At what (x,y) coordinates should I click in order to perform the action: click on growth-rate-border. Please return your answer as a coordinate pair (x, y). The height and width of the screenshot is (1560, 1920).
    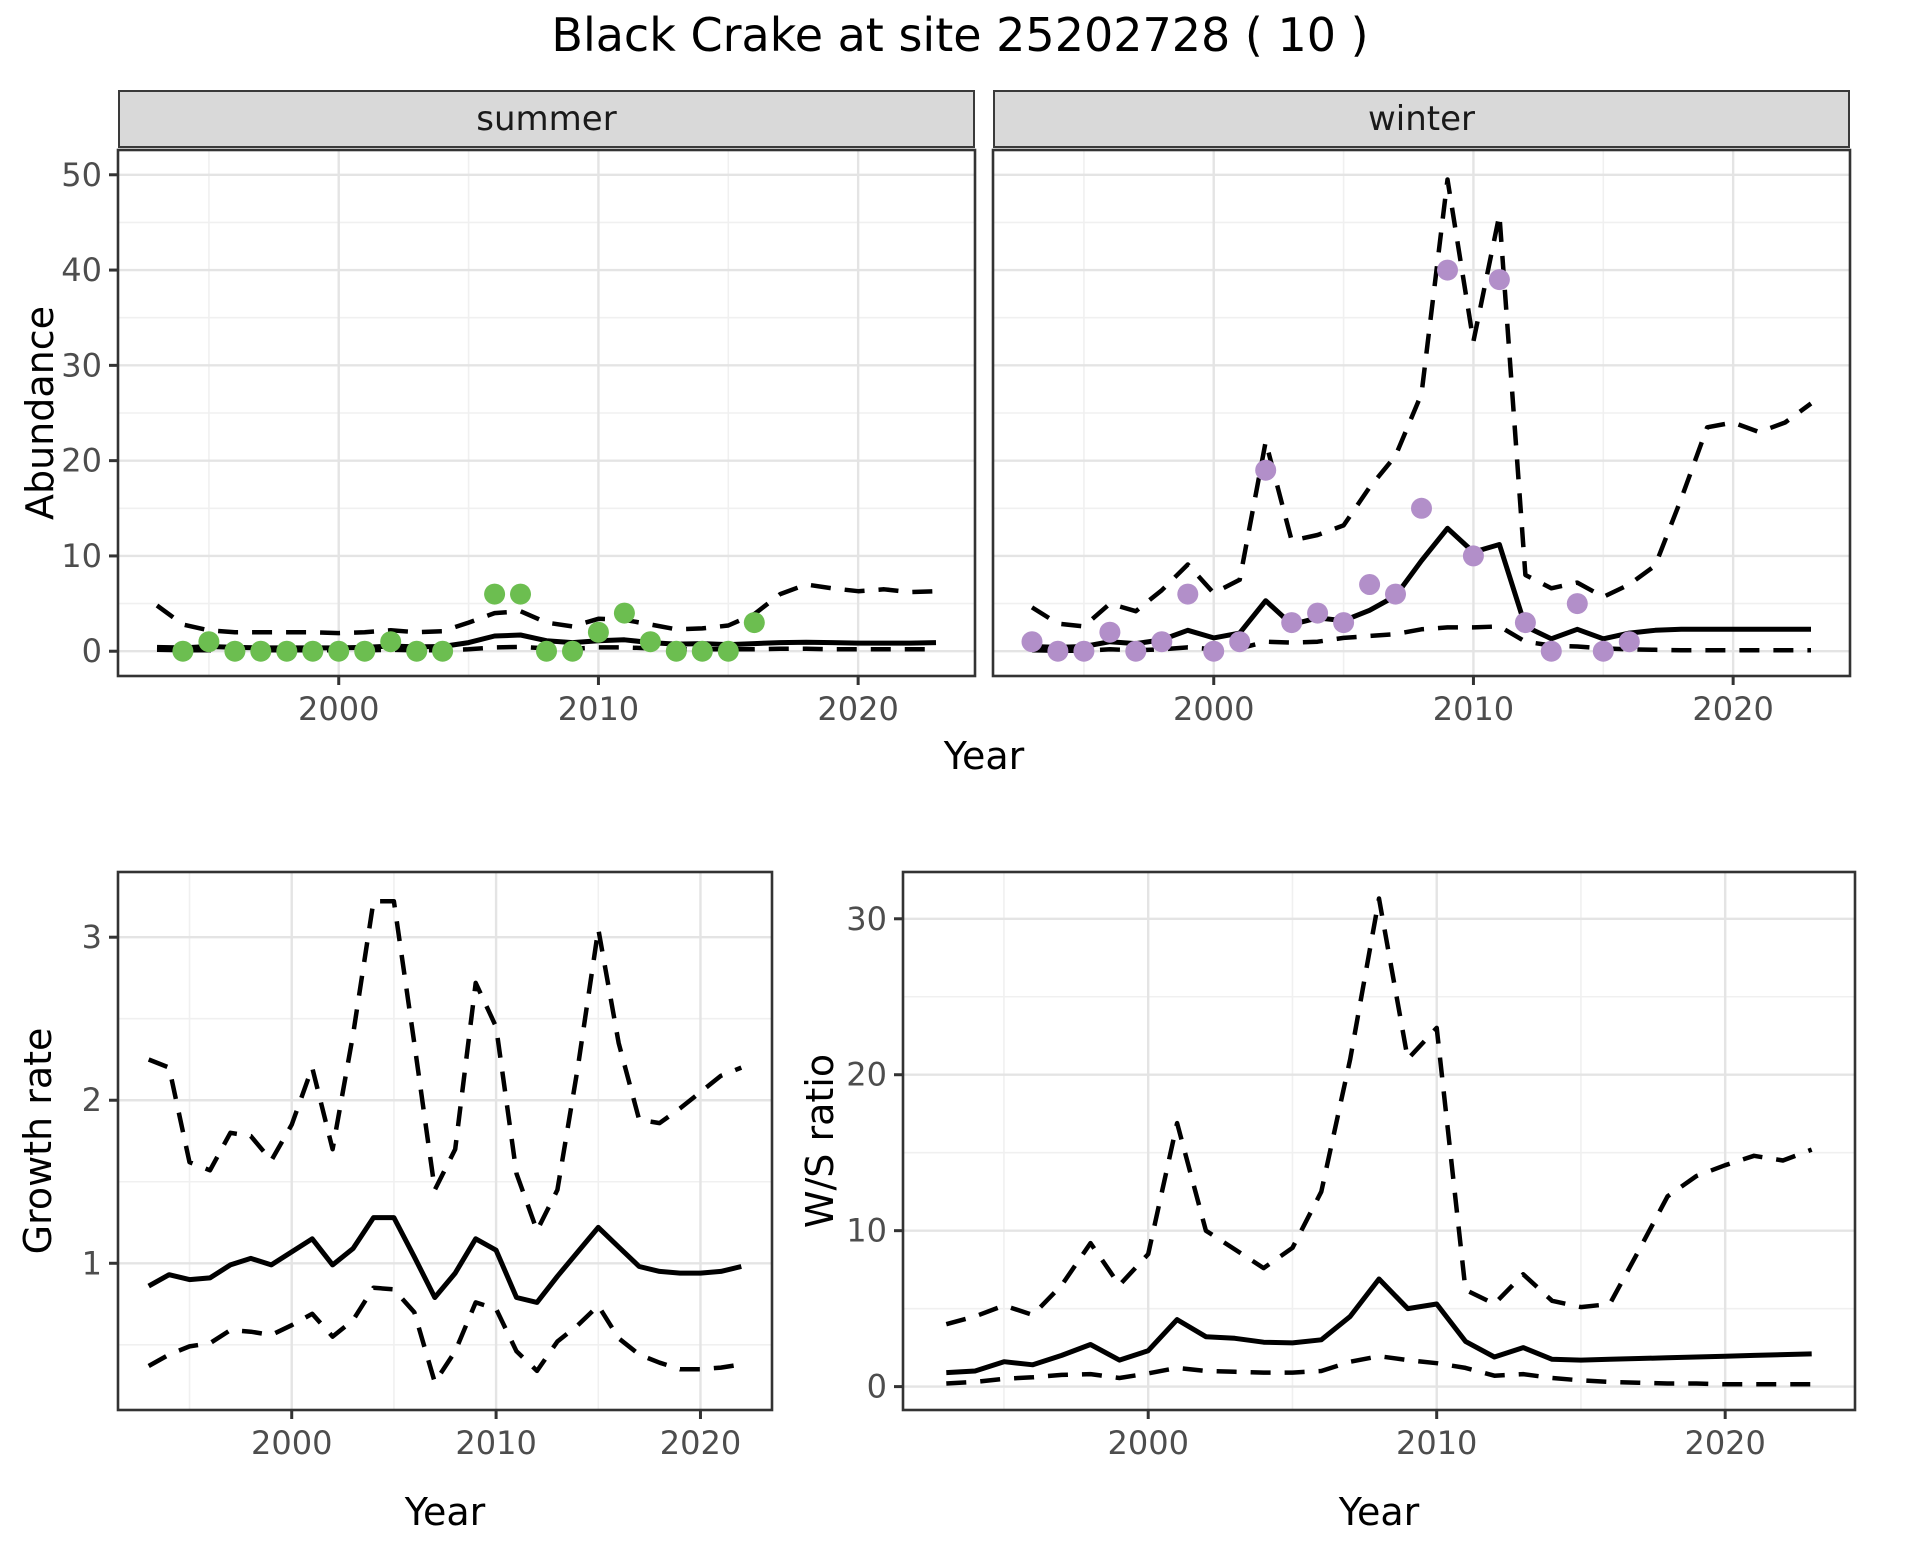
    Looking at the image, I should click on (445, 1141).